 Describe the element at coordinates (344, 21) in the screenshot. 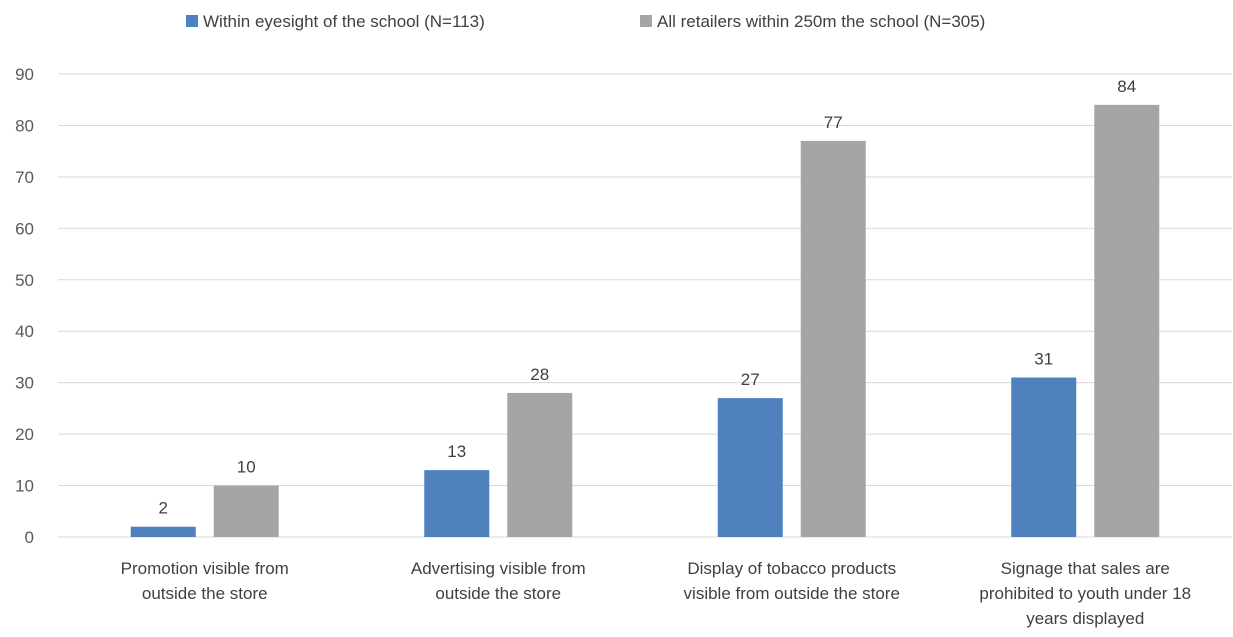

I see `legend-label: Within eyesight of the school (N=113)` at that location.